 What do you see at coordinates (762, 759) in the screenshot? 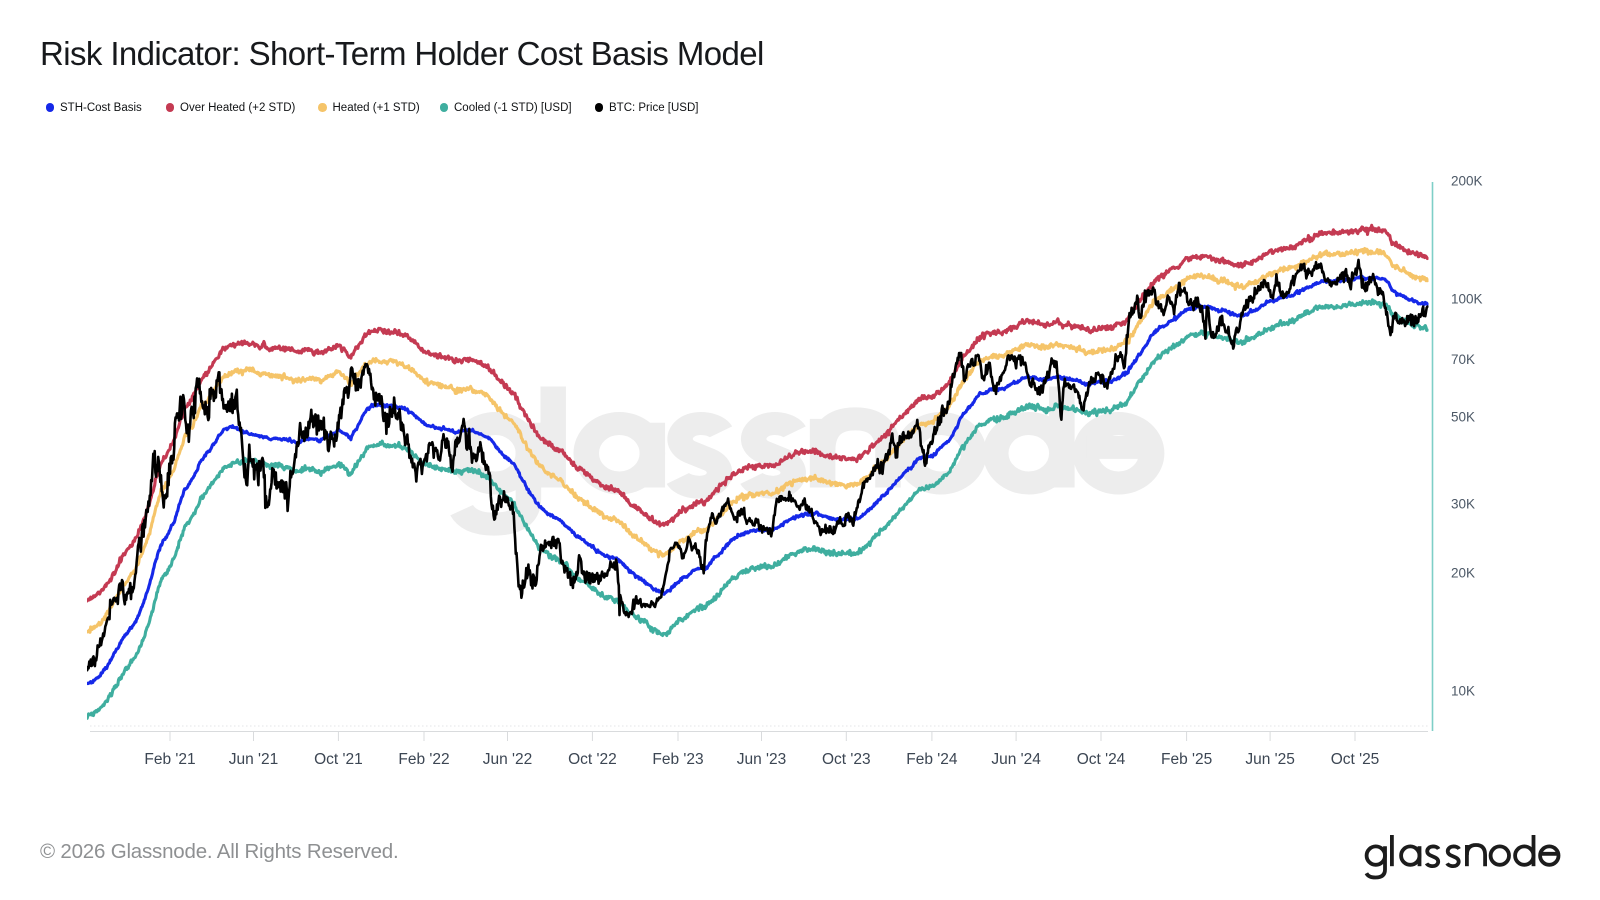
I see `svg-text: Jun '23` at bounding box center [762, 759].